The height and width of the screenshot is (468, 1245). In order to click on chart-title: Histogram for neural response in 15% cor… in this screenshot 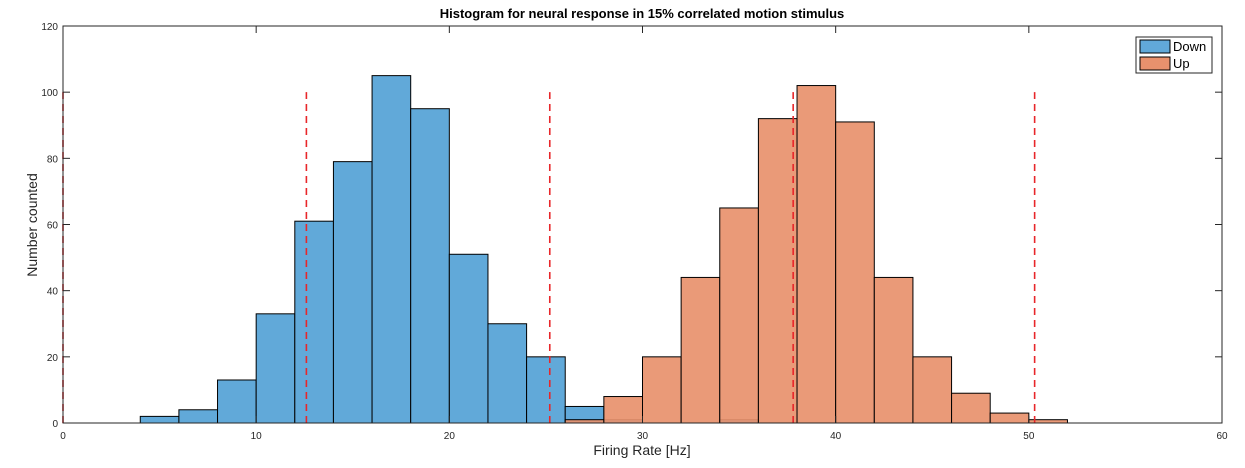, I will do `click(642, 13)`.